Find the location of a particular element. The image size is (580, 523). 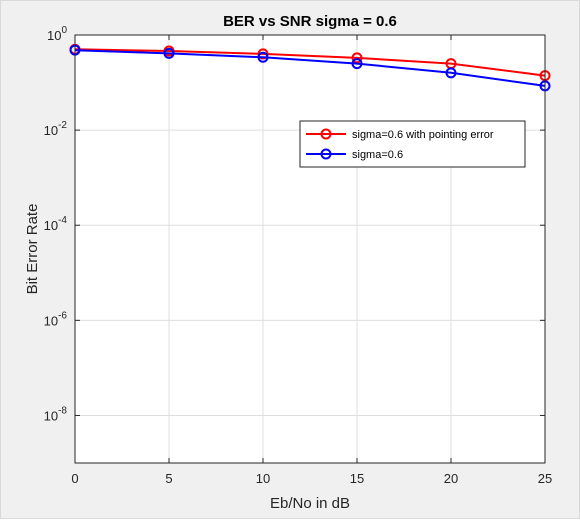

y-tick-label: 10⁻⁴ is located at coordinates (56, 224).